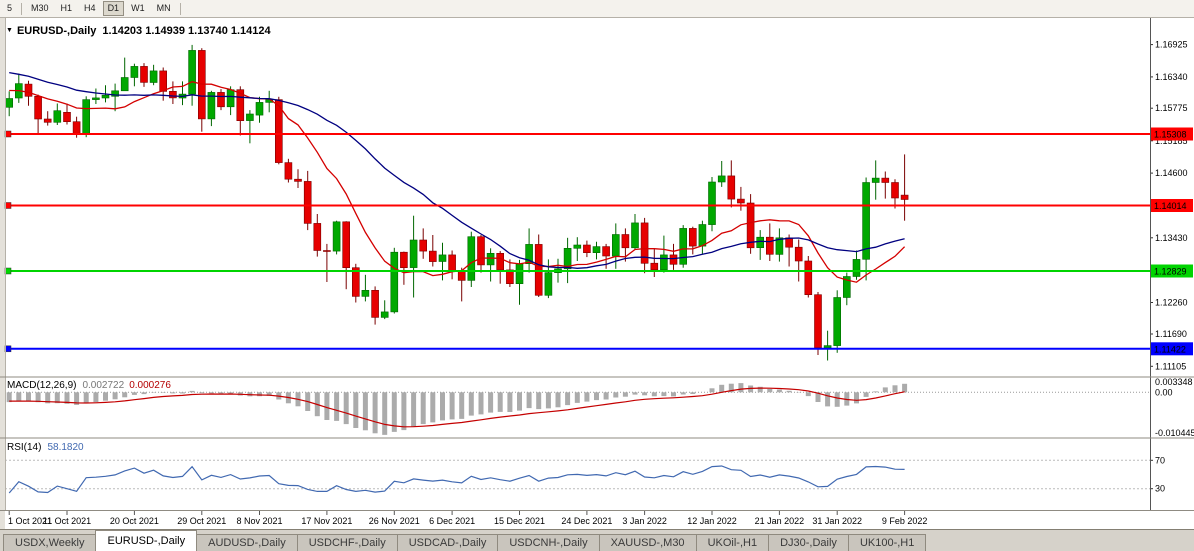 The height and width of the screenshot is (551, 1194). What do you see at coordinates (134, 521) in the screenshot?
I see `date-axis-label: 20 Oct 2021` at bounding box center [134, 521].